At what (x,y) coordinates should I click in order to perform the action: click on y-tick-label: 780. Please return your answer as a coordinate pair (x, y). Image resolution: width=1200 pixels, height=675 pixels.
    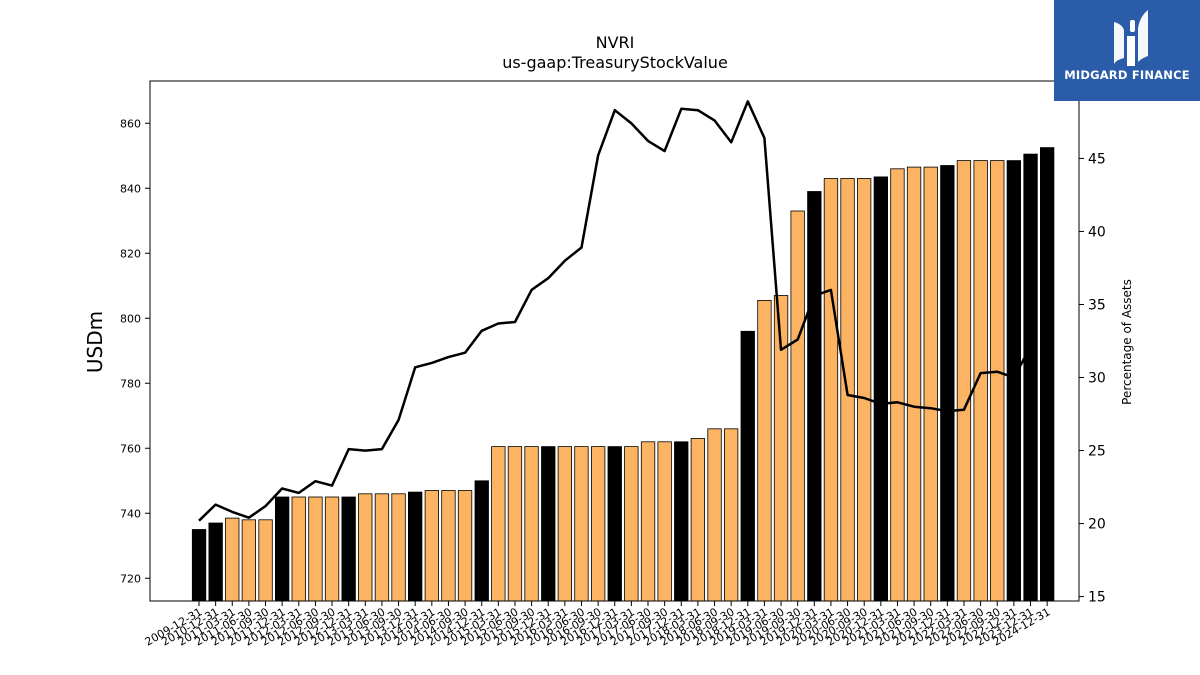
    Looking at the image, I should click on (130, 383).